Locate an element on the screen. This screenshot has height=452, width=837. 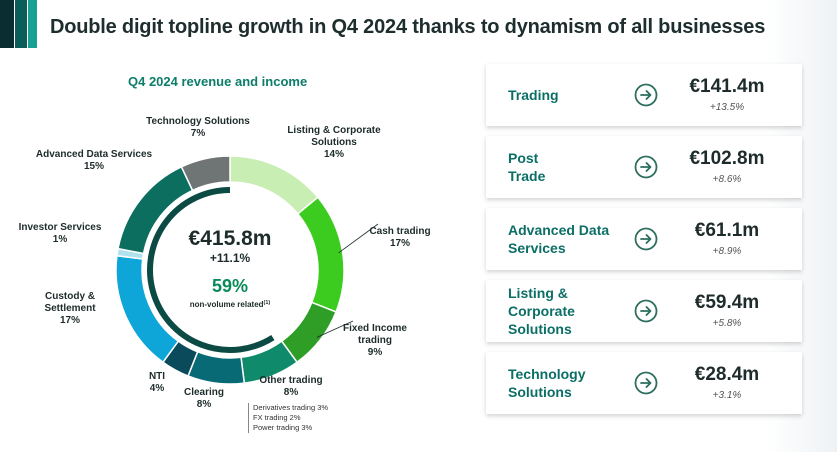
card-label-line: Post is located at coordinates (523, 158).